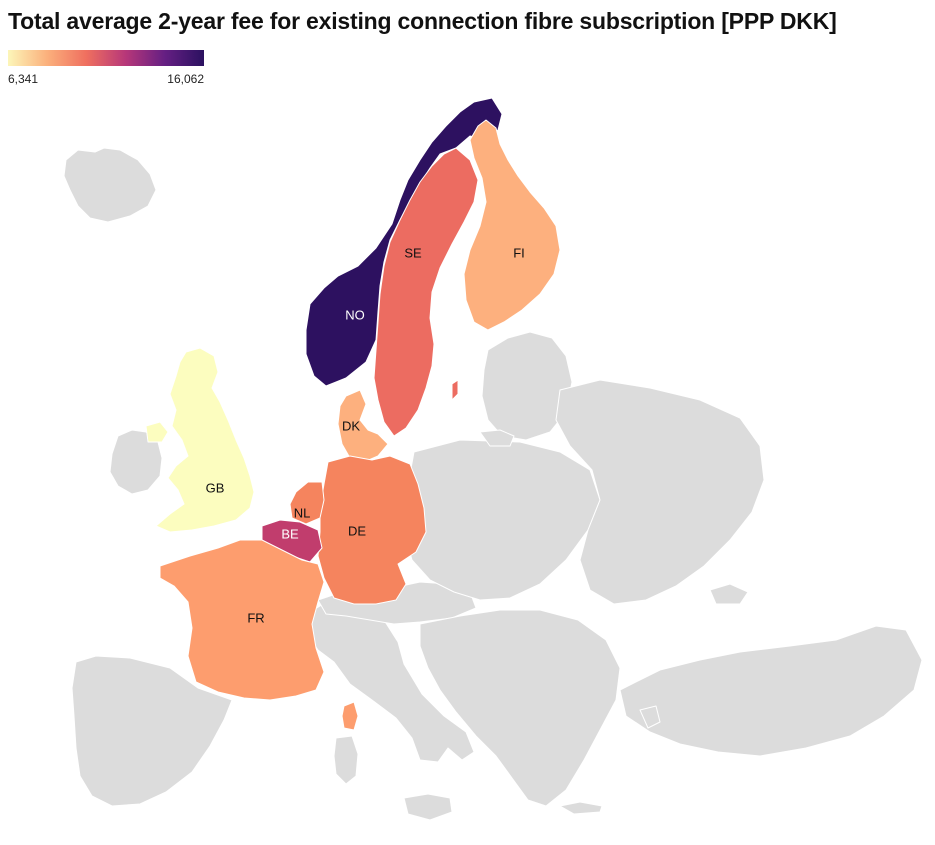 The height and width of the screenshot is (845, 935). What do you see at coordinates (426, 292) in the screenshot?
I see `country-sweden` at bounding box center [426, 292].